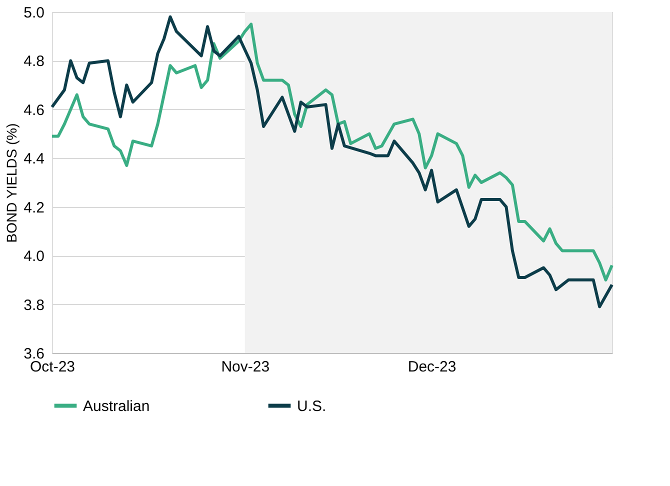  What do you see at coordinates (34, 207) in the screenshot?
I see `y-tick-label: 4.2` at bounding box center [34, 207].